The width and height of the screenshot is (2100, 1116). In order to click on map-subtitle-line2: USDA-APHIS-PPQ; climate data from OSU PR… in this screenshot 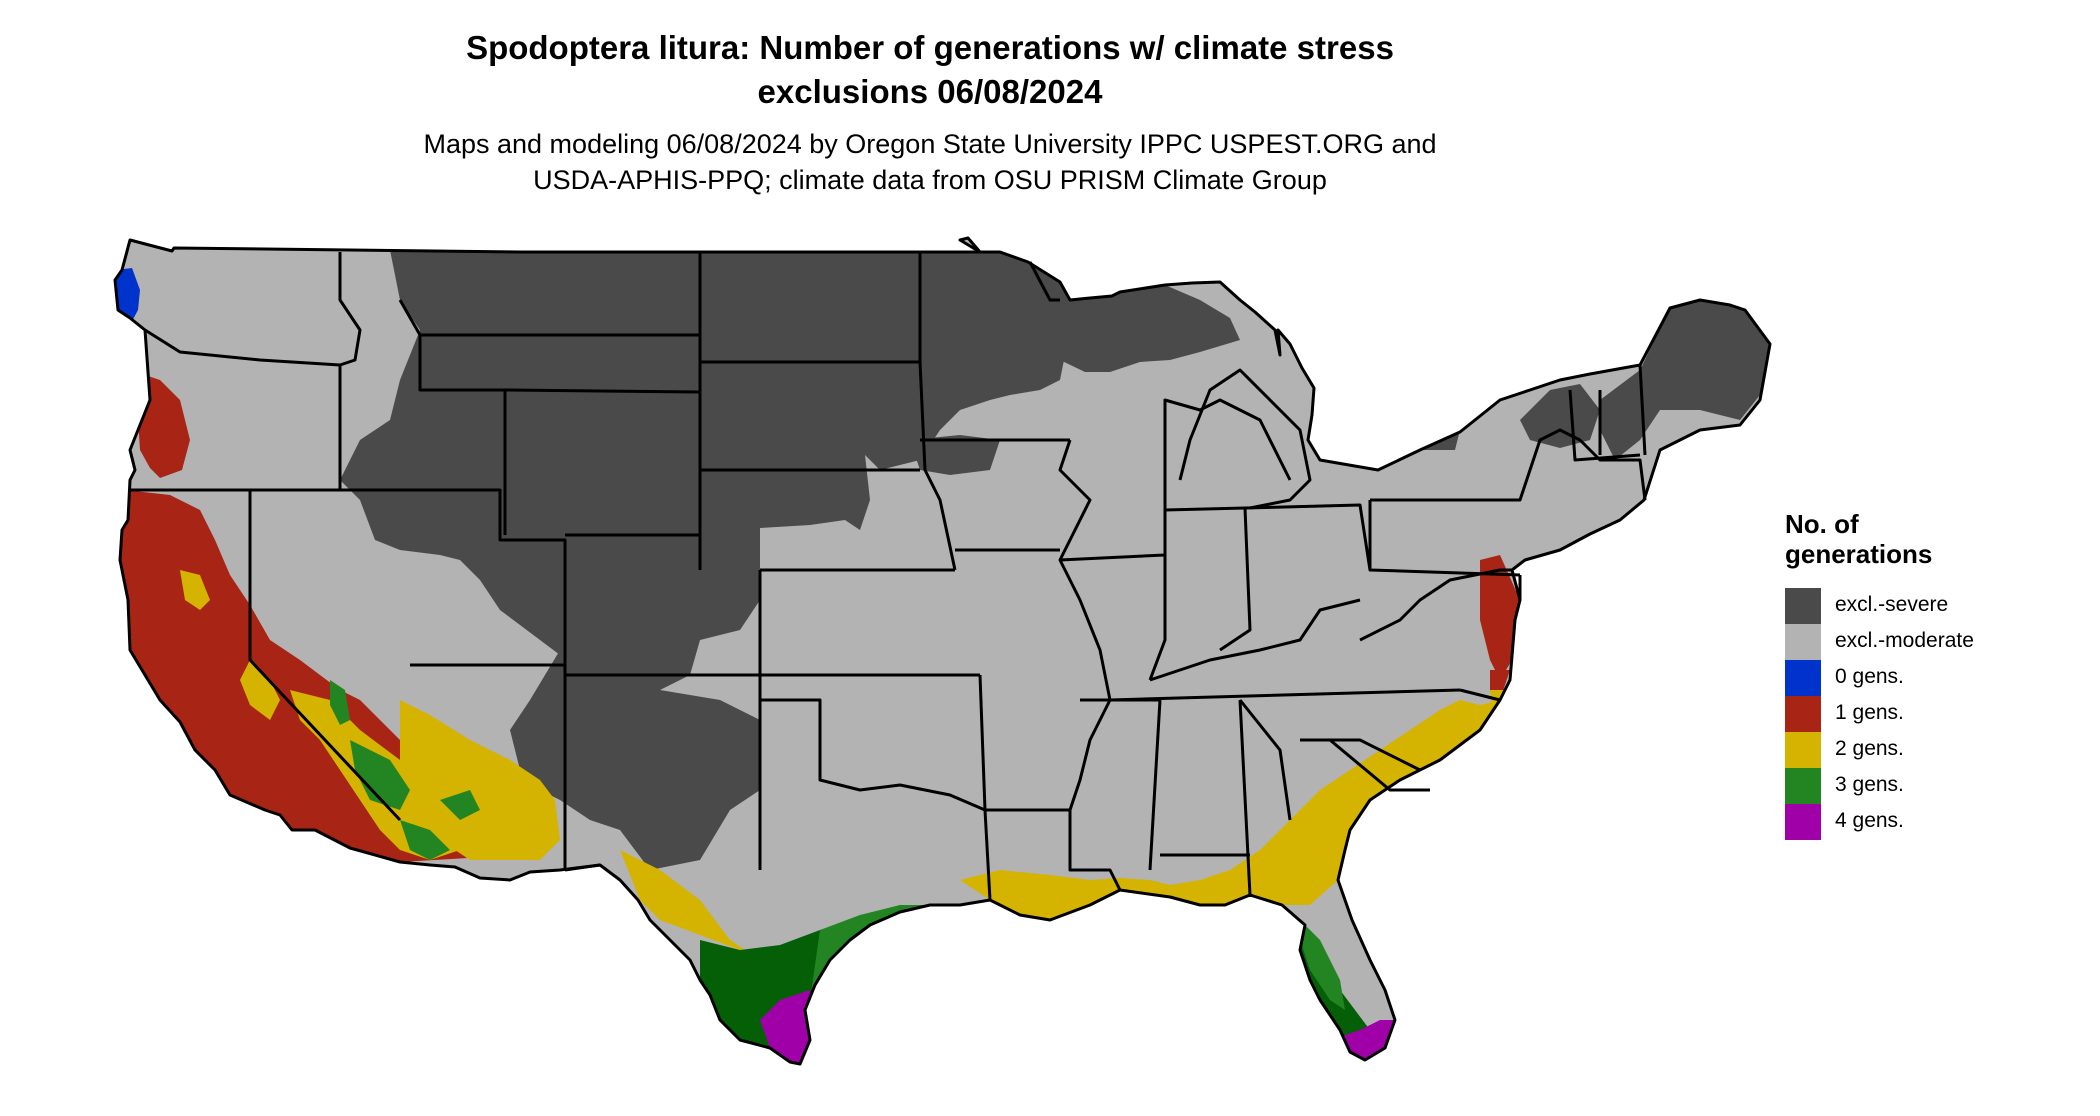, I will do `click(930, 180)`.